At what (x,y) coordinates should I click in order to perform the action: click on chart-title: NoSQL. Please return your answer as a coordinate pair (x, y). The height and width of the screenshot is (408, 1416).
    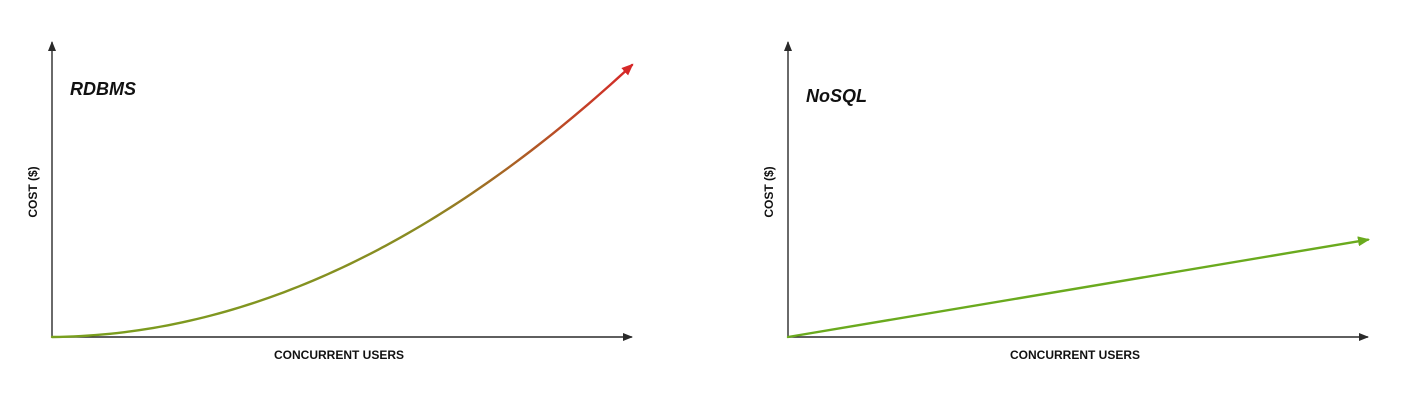
    Looking at the image, I should click on (836, 96).